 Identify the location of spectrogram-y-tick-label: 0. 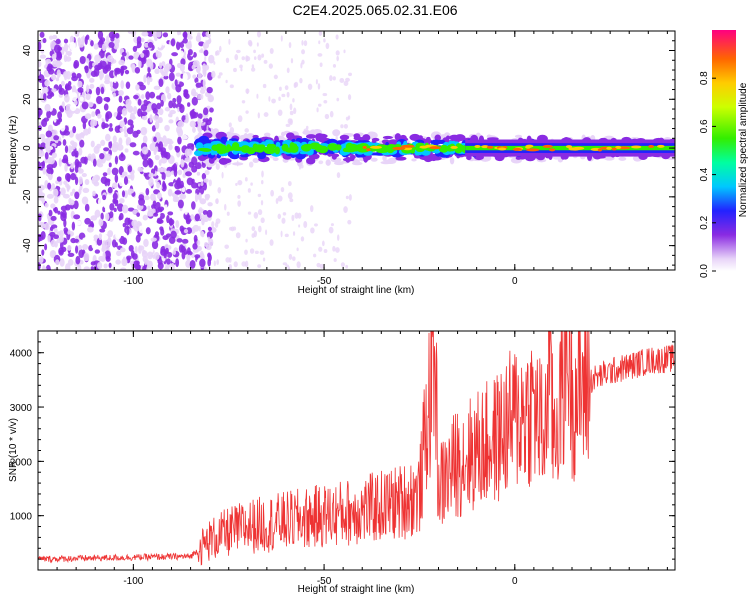
(27, 148).